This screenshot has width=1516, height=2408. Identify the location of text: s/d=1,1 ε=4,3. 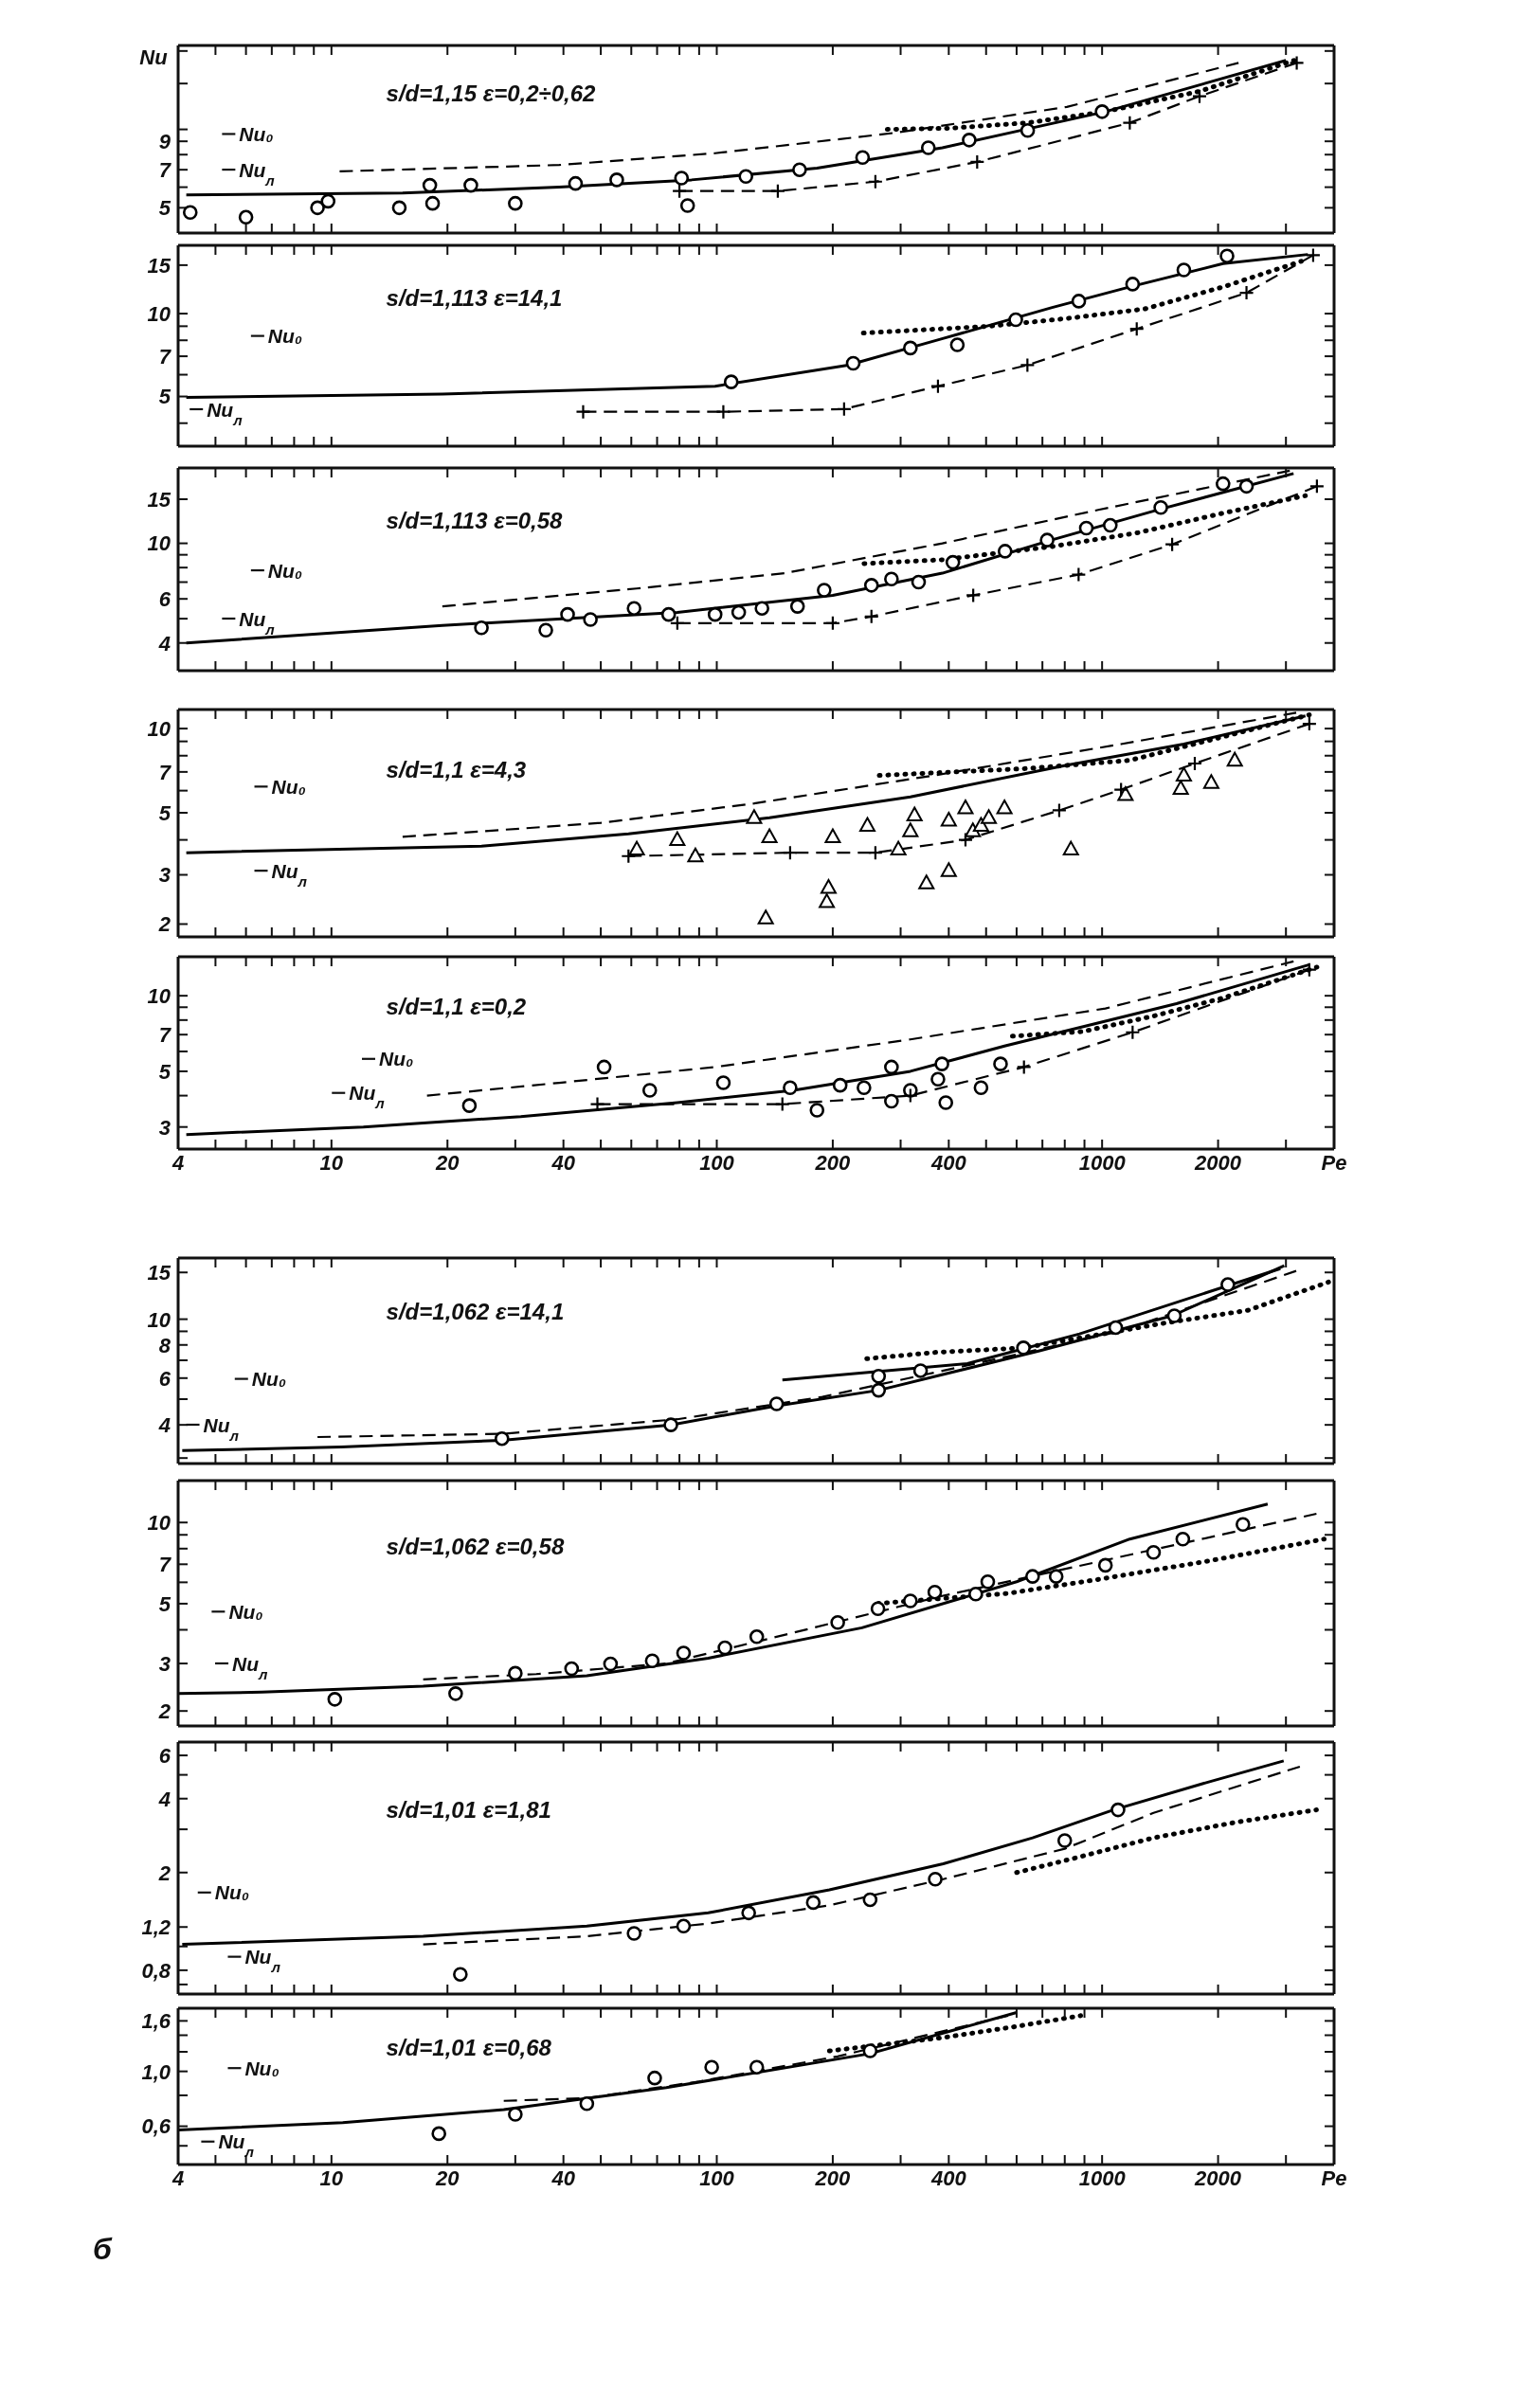
(456, 769).